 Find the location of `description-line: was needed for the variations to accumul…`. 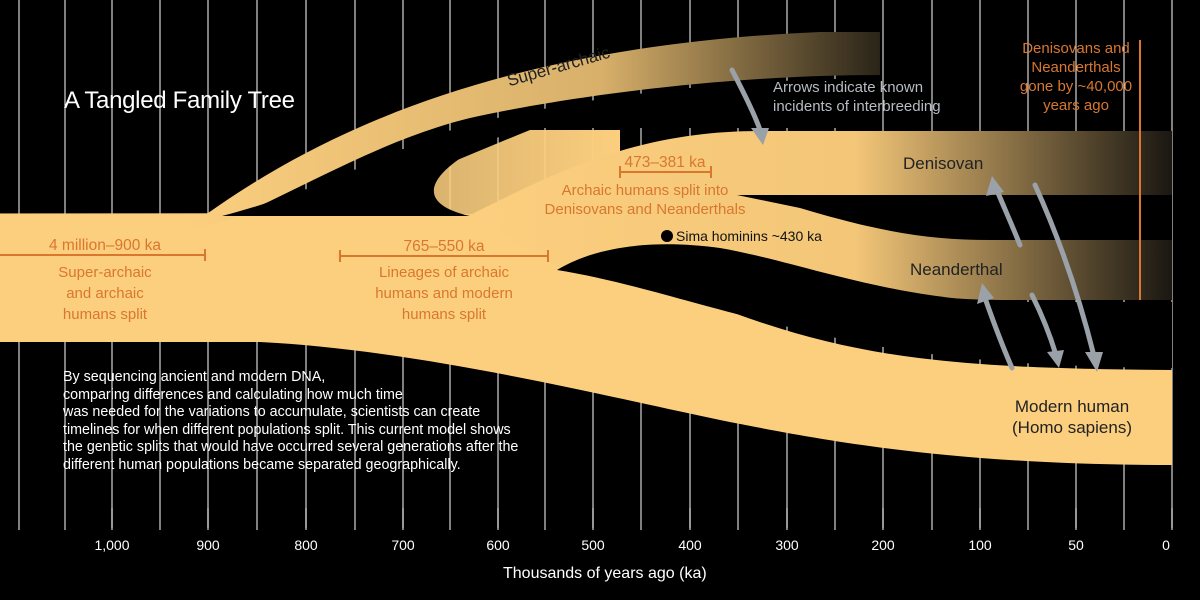

description-line: was needed for the variations to accumul… is located at coordinates (272, 412).